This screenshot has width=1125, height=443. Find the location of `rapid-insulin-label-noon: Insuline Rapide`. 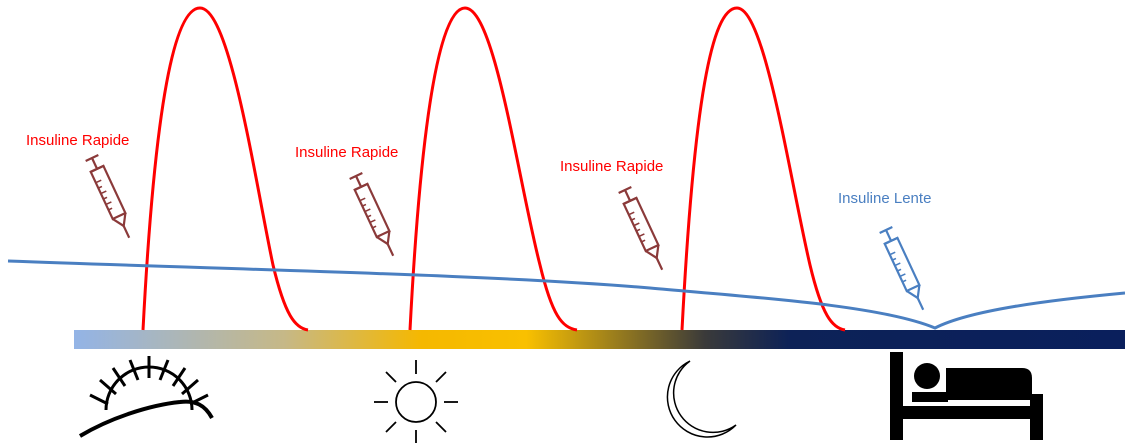

rapid-insulin-label-noon: Insuline Rapide is located at coordinates (347, 152).